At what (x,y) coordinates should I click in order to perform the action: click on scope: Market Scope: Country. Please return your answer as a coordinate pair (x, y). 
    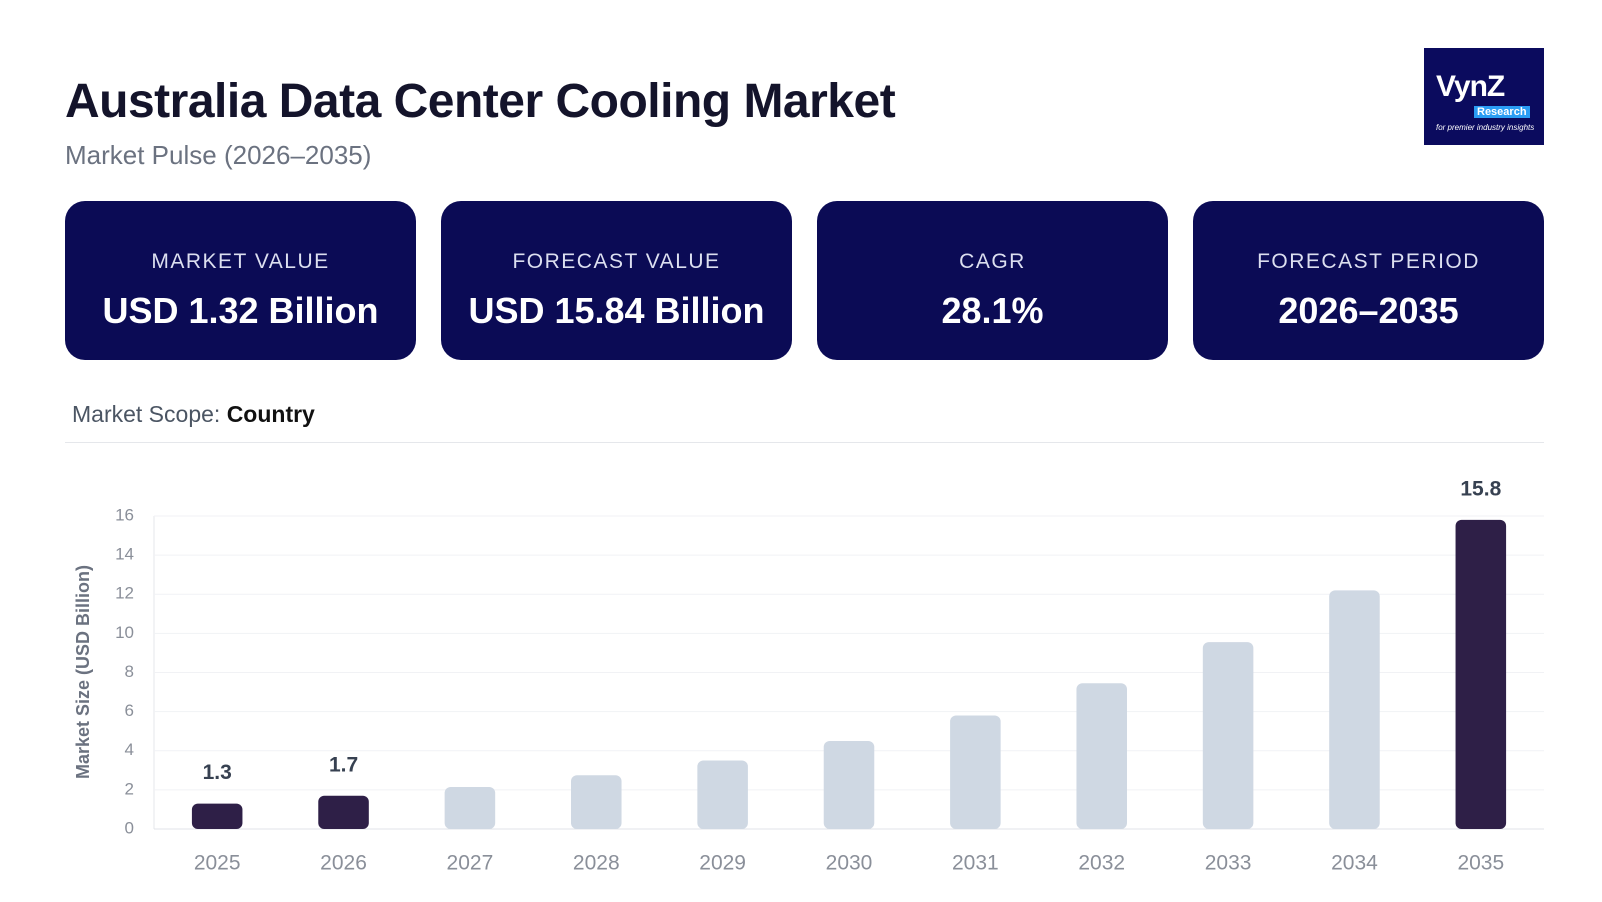
    Looking at the image, I should click on (193, 414).